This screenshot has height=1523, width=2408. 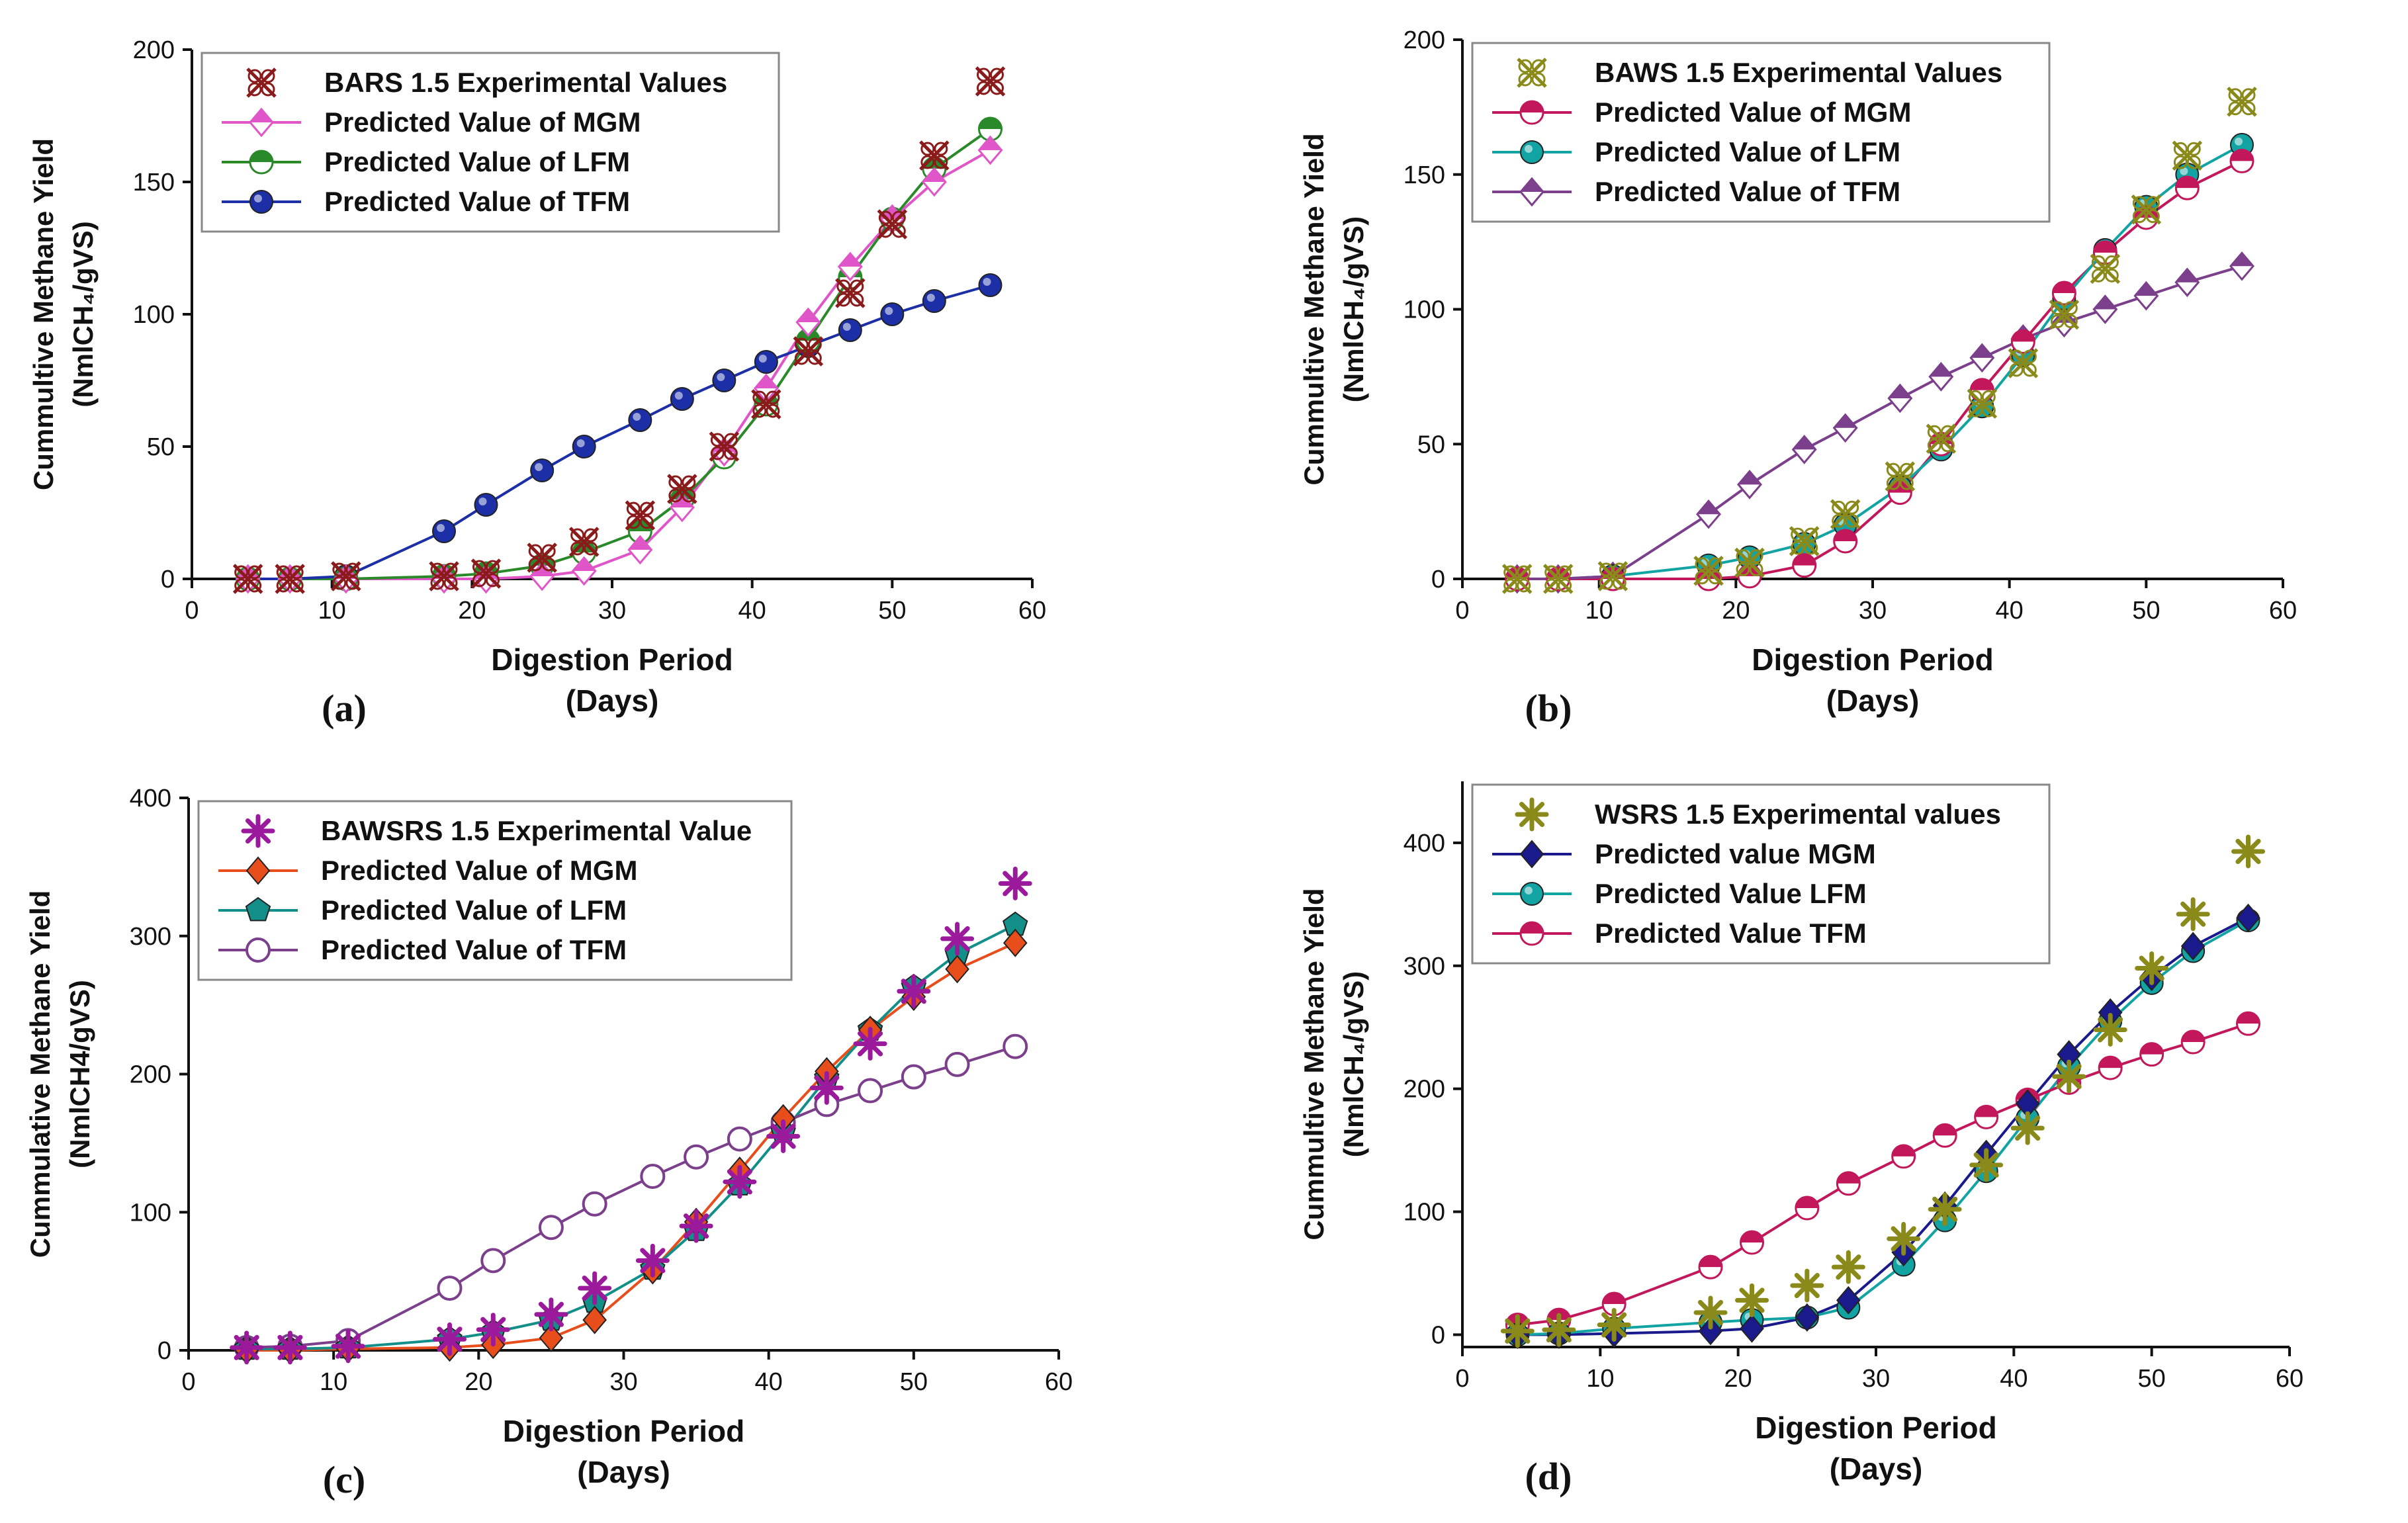 What do you see at coordinates (1548, 709) in the screenshot?
I see `panel-label-b: (b)` at bounding box center [1548, 709].